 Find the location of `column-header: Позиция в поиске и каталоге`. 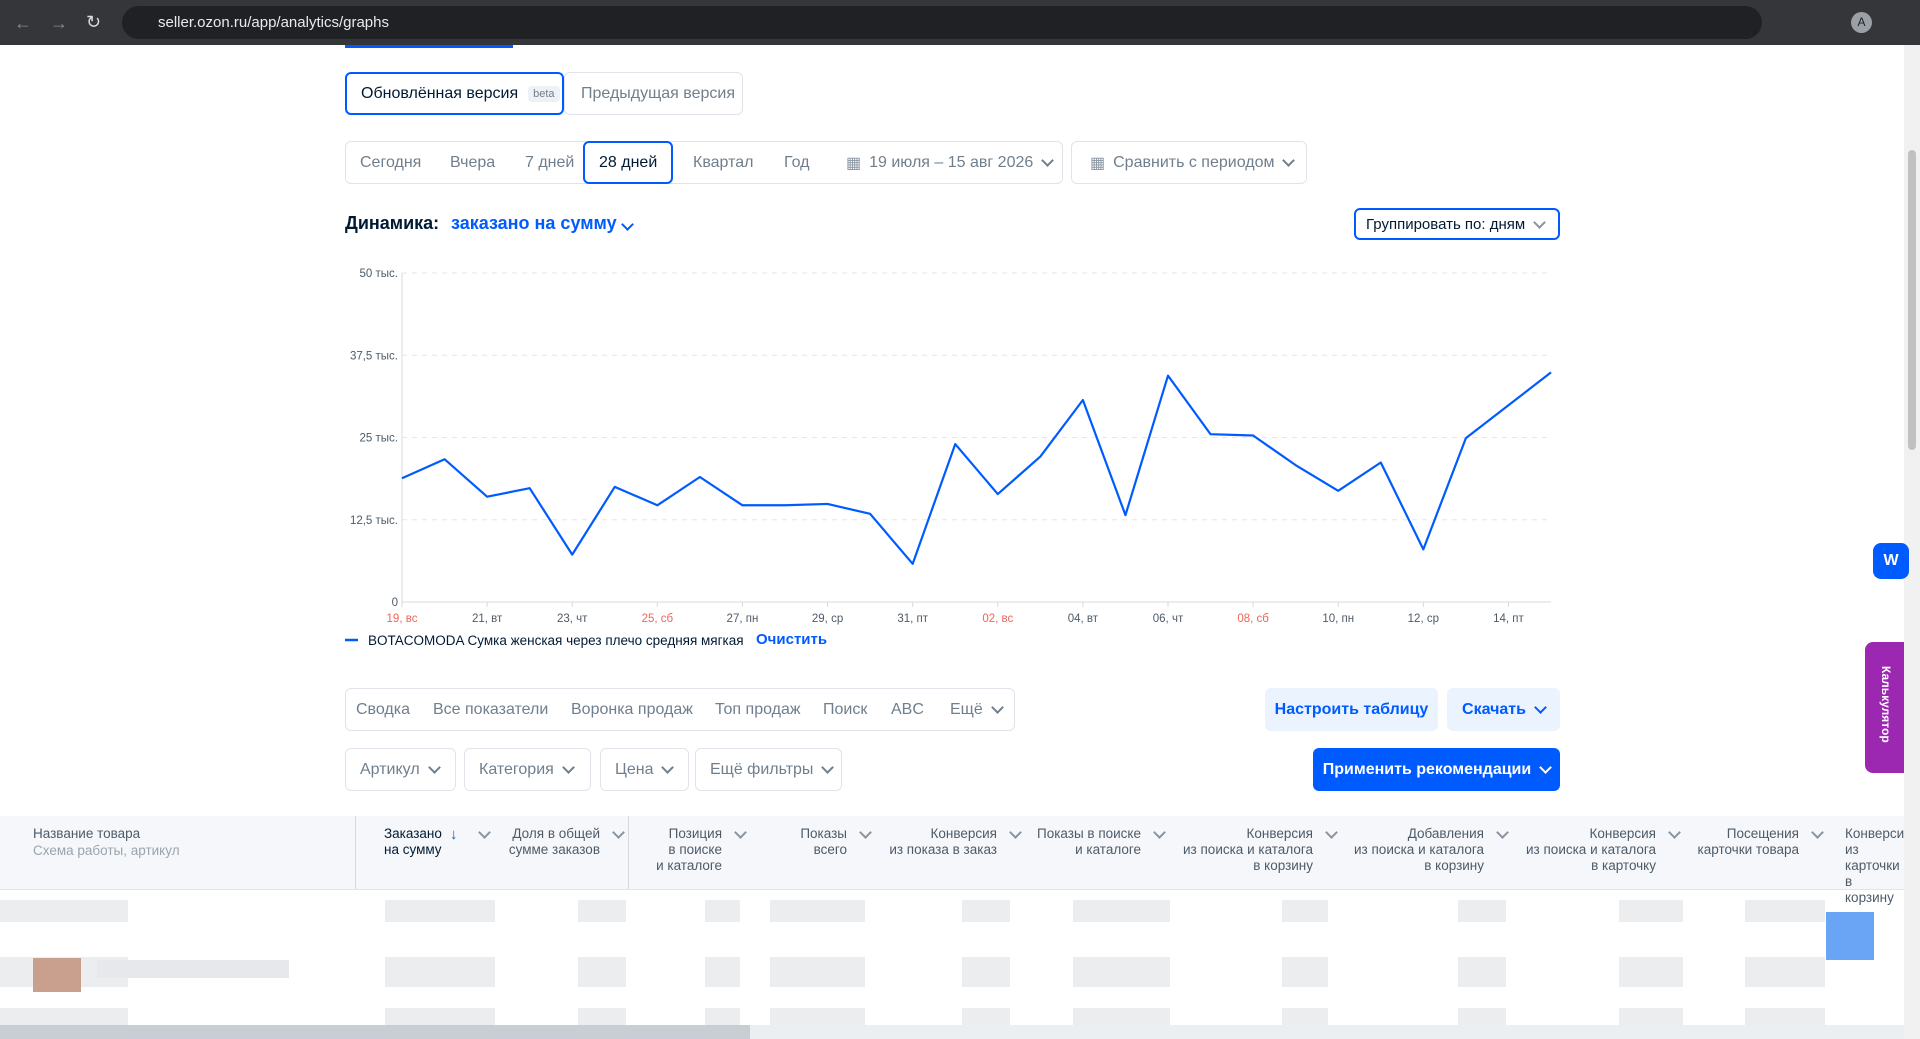

column-header: Позиция в поиске и каталоге is located at coordinates (689, 850).